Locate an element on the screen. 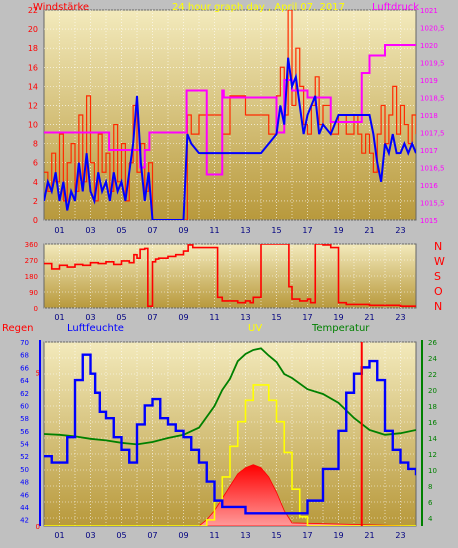 The image size is (458, 548). wind-tick-label: 22 is located at coordinates (33, 10).